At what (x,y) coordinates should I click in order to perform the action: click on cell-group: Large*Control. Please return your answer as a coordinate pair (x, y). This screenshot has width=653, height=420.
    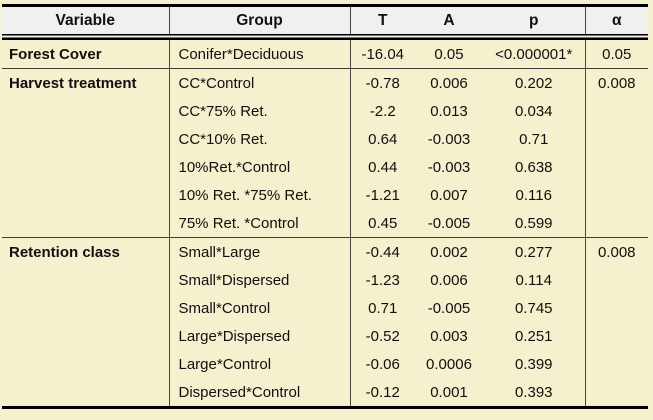
    Looking at the image, I should click on (259, 364).